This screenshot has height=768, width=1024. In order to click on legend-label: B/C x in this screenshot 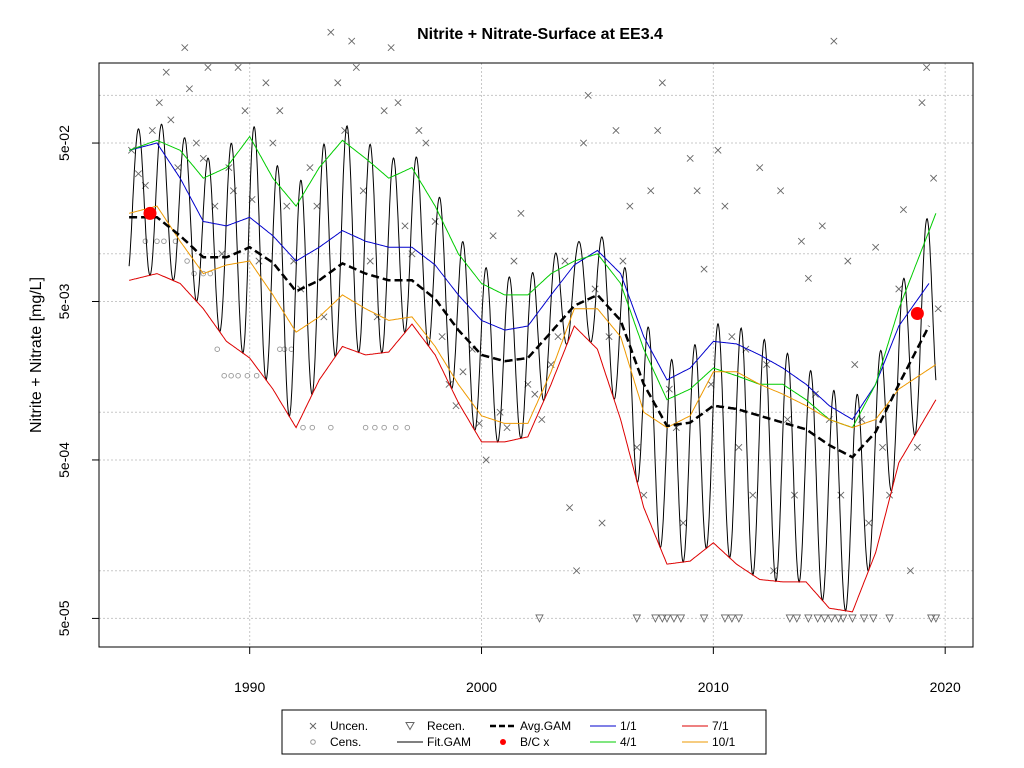, I will do `click(534, 742)`.